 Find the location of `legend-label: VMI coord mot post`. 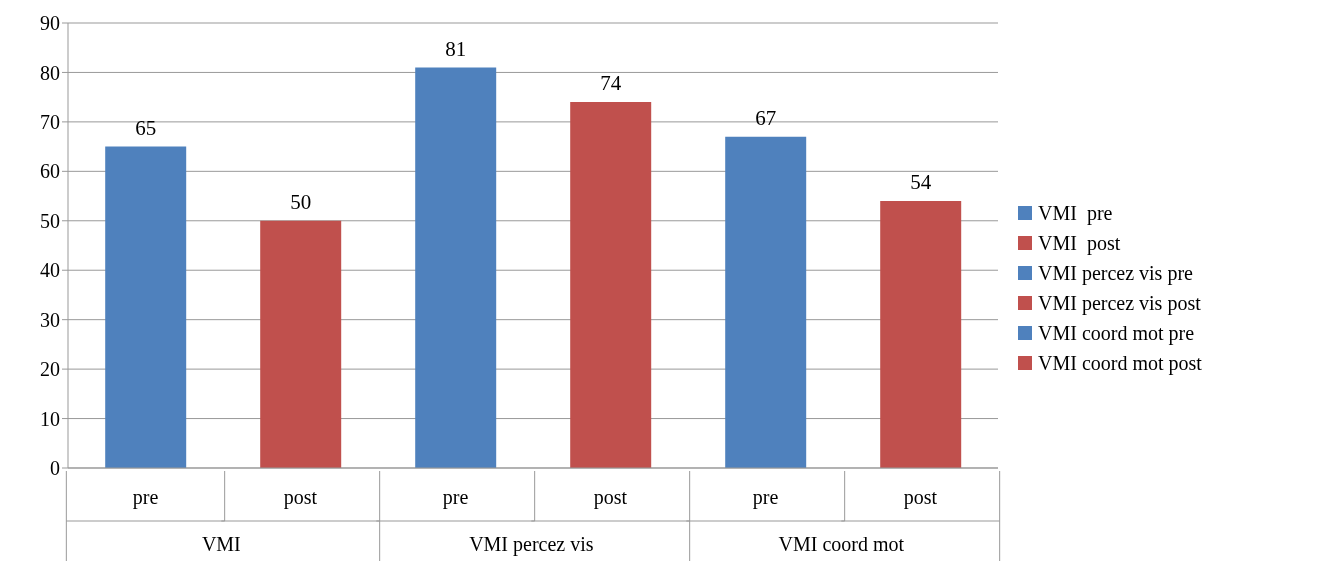

legend-label: VMI coord mot post is located at coordinates (1120, 364).